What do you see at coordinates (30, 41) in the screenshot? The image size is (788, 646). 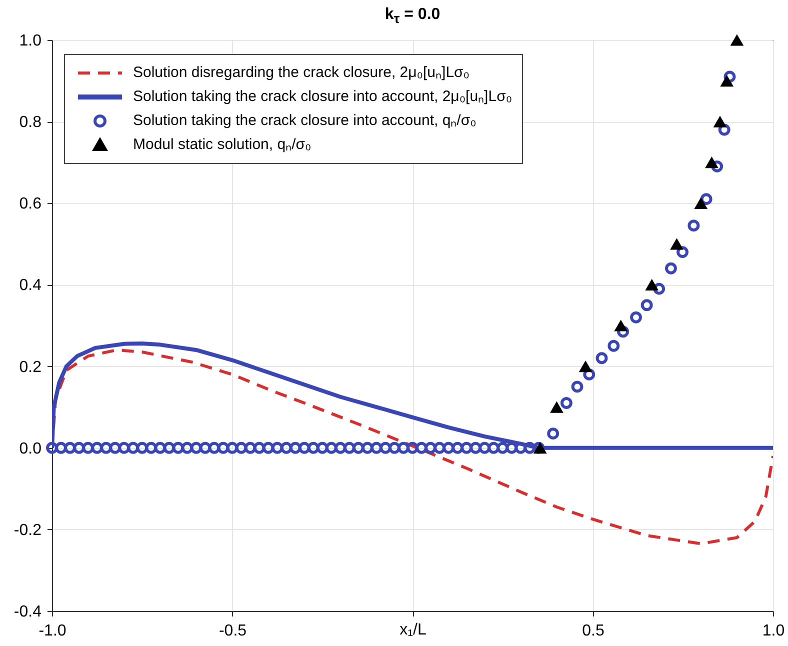 I see `y-tick-label: 1.0` at bounding box center [30, 41].